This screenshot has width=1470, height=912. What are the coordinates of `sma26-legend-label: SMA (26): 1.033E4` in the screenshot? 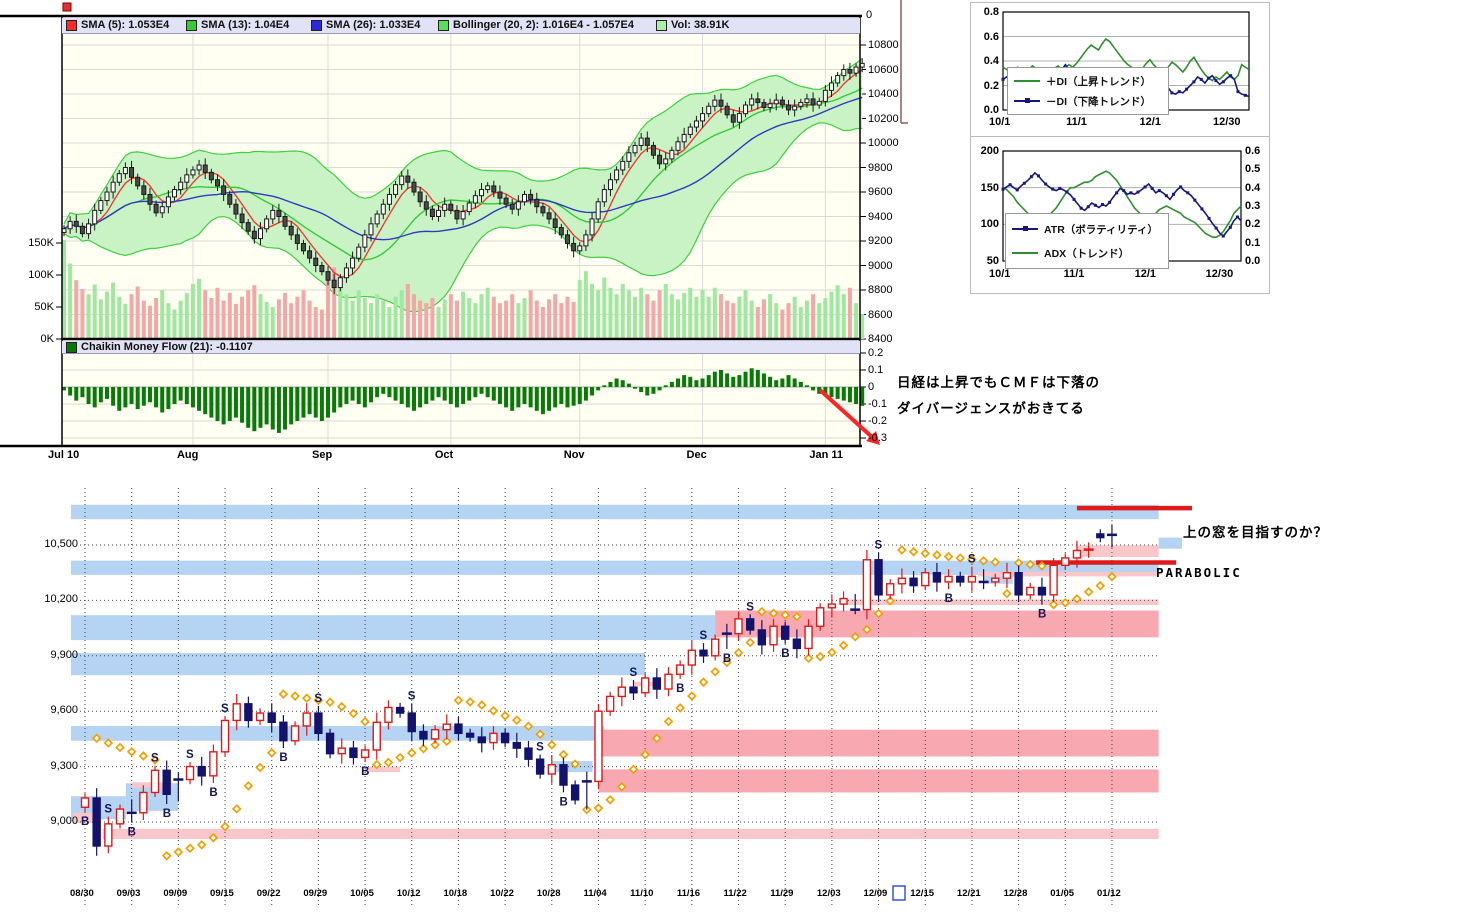 It's located at (373, 25).